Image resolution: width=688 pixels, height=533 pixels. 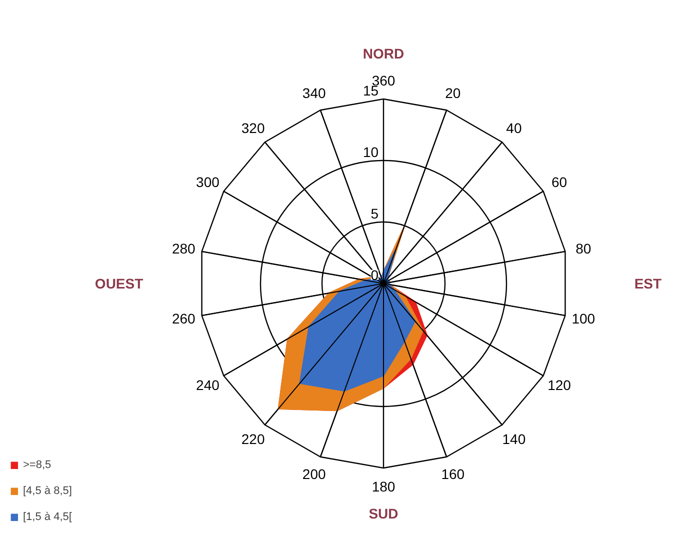 What do you see at coordinates (374, 213) in the screenshot?
I see `y-tick-label: 5` at bounding box center [374, 213].